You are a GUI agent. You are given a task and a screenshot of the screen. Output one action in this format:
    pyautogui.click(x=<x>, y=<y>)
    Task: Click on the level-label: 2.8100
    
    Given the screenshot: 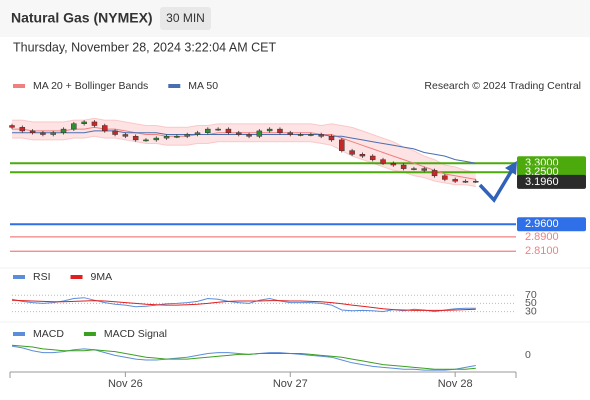 What is the action you would take?
    pyautogui.click(x=542, y=251)
    